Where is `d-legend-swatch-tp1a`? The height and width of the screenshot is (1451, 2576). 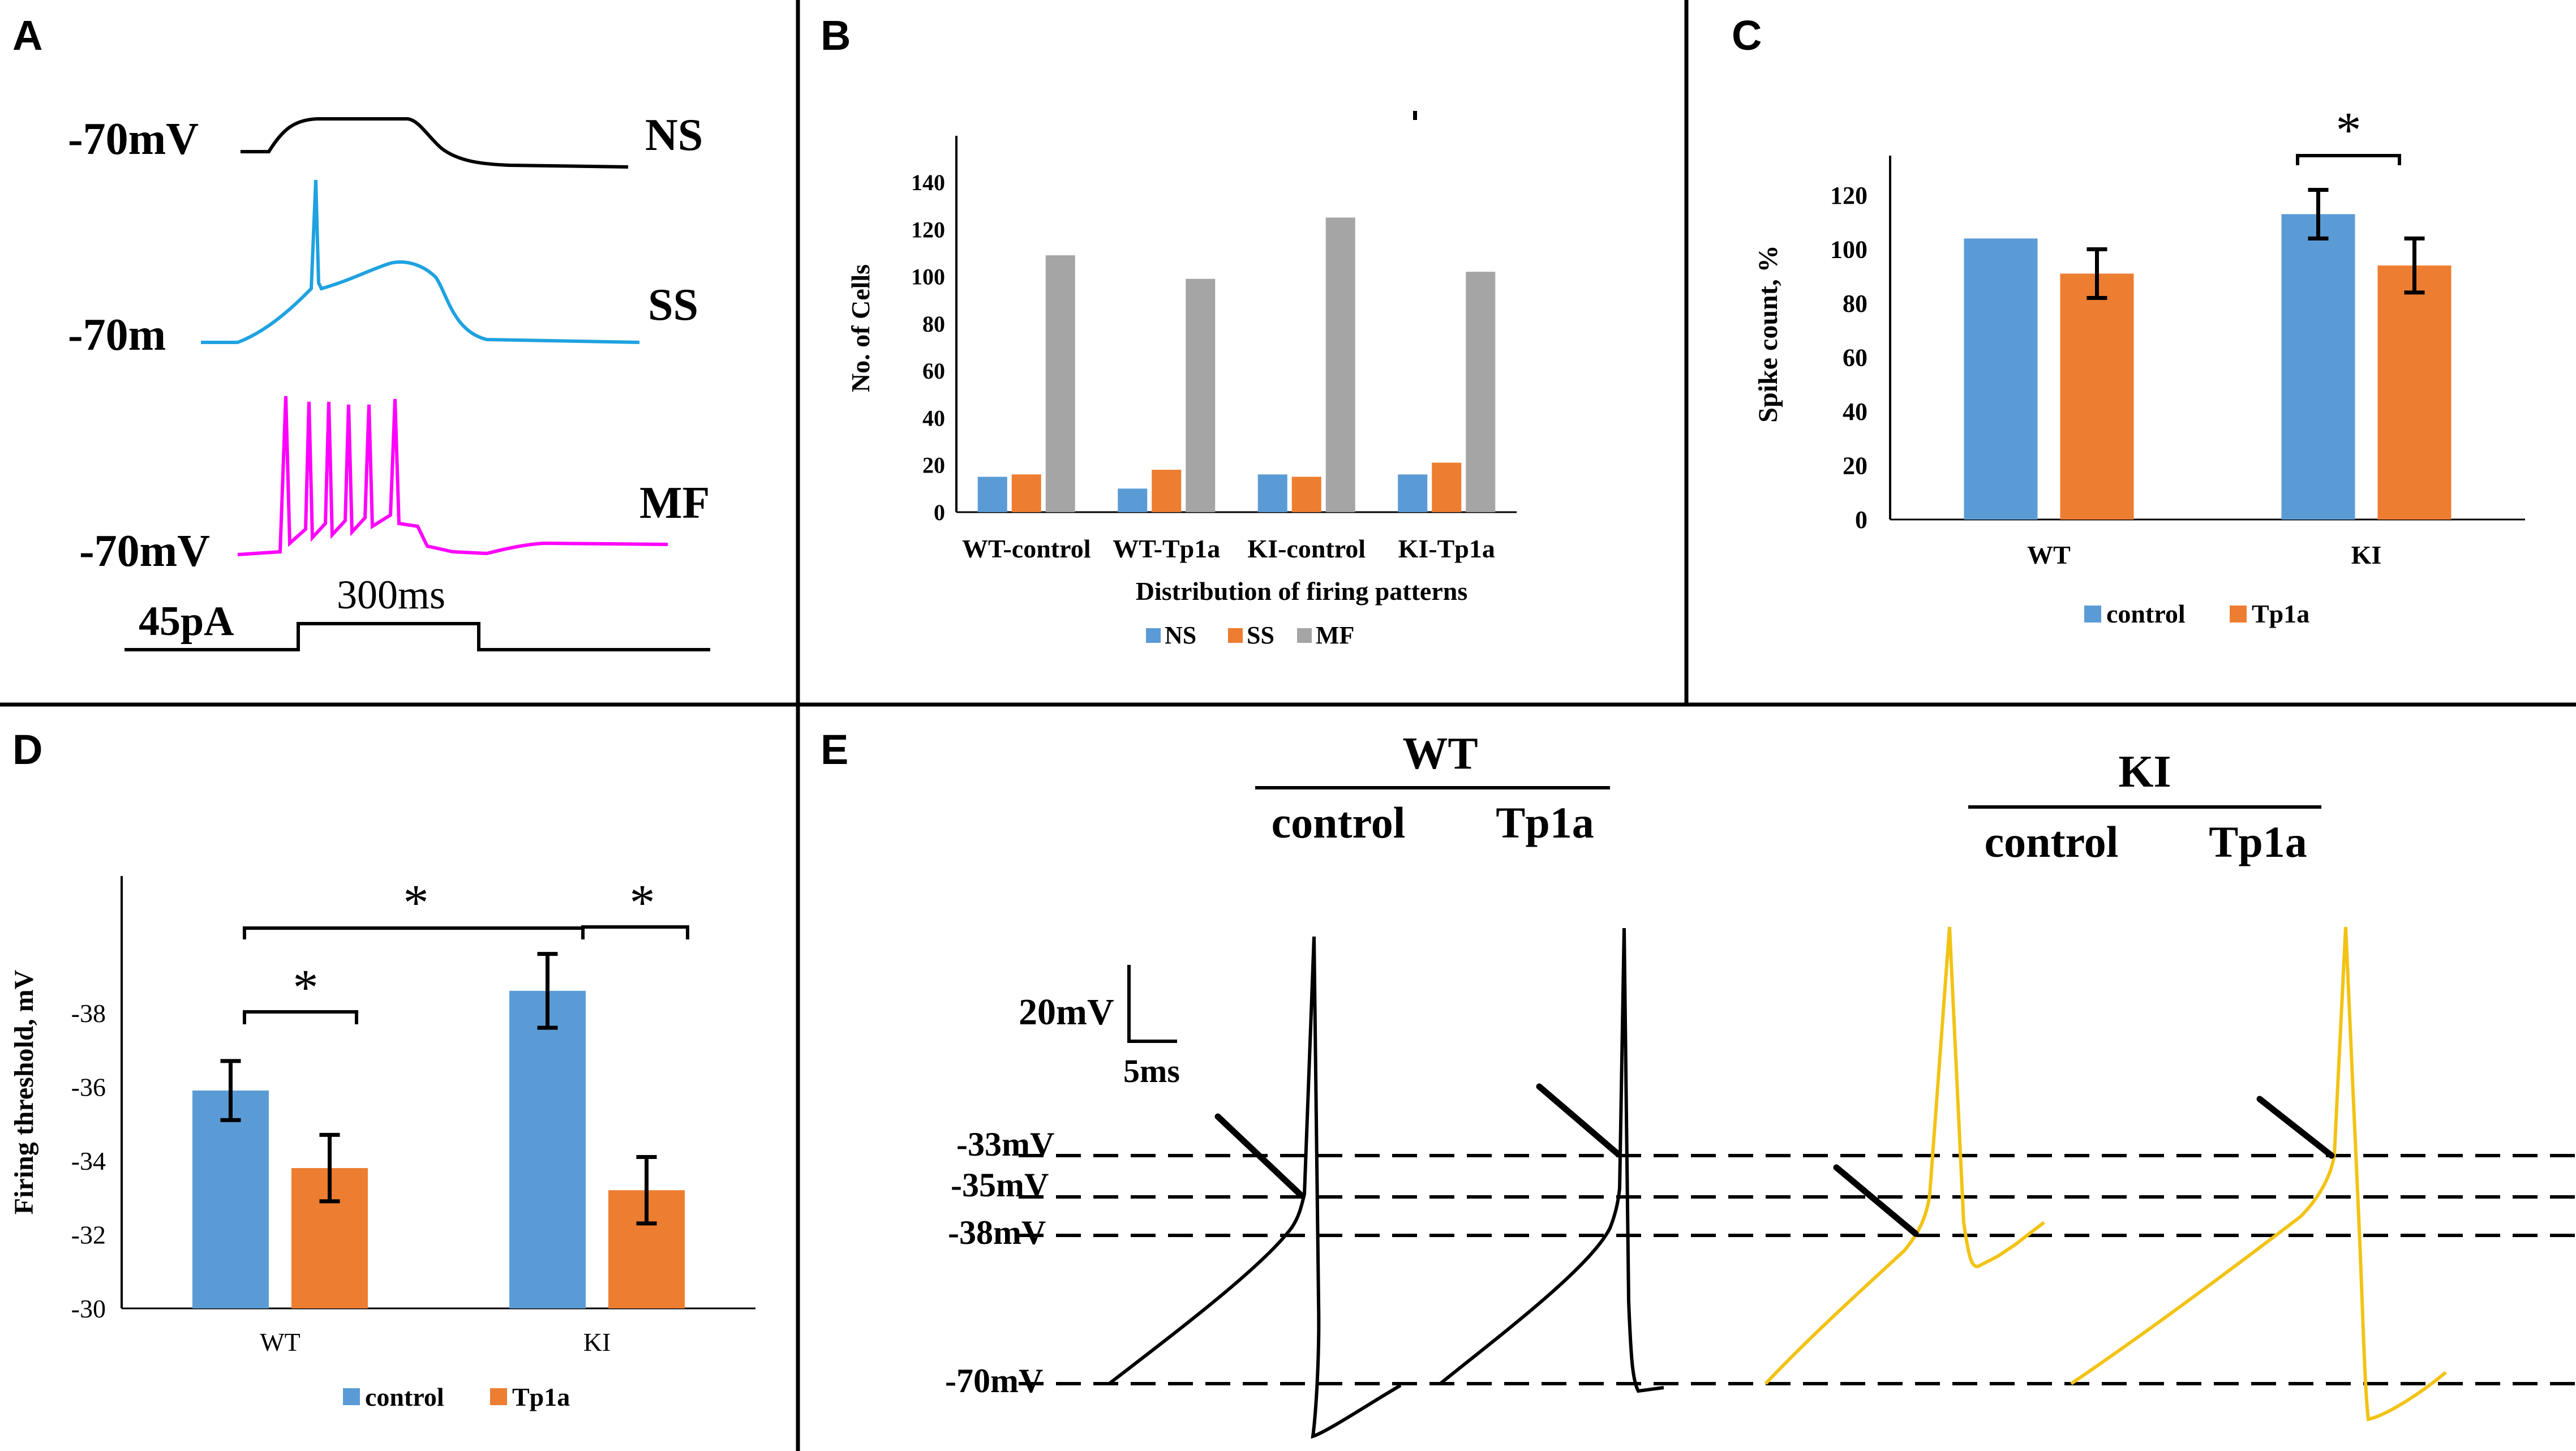 d-legend-swatch-tp1a is located at coordinates (498, 1396).